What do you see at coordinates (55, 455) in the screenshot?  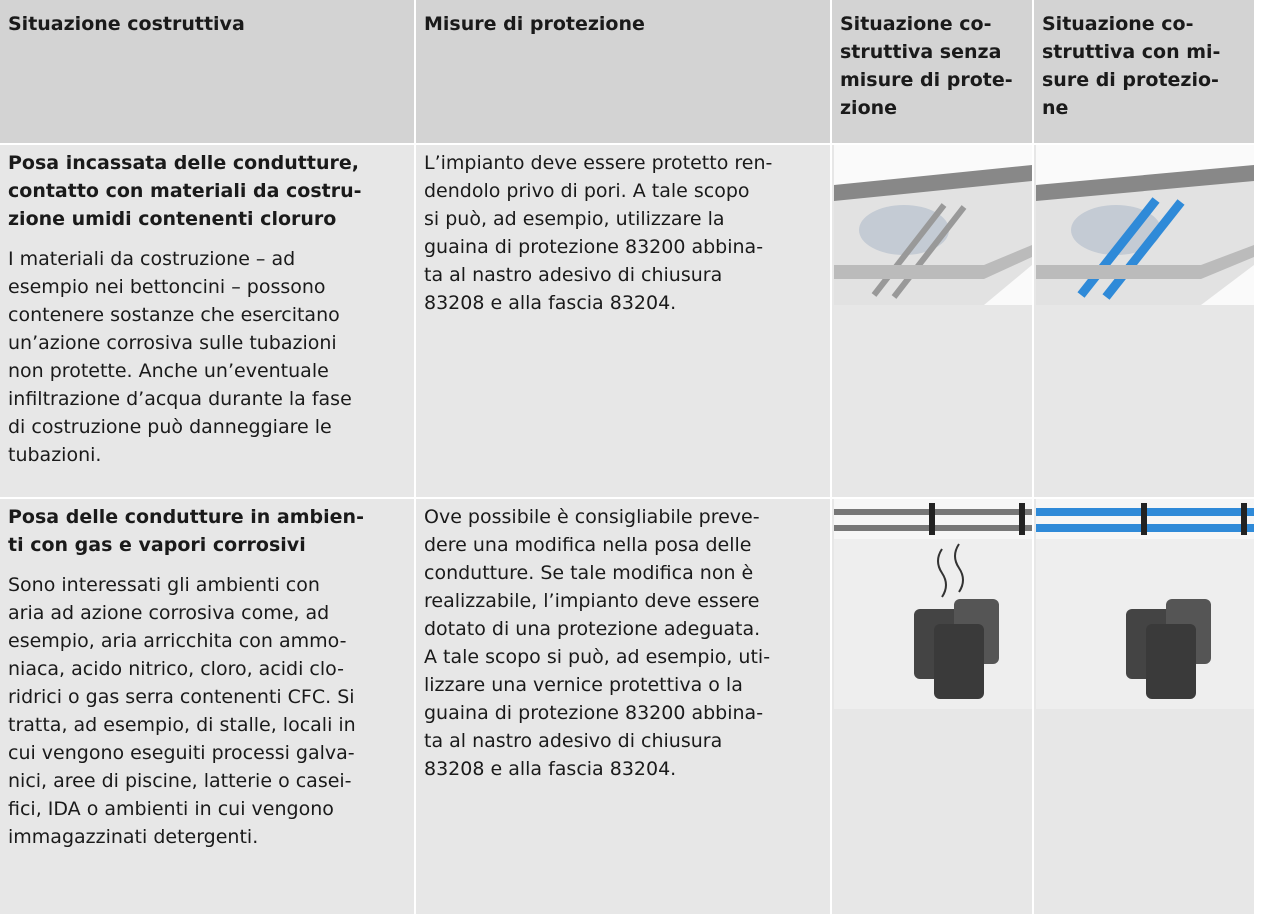 I see `row-text: tubazioni.` at bounding box center [55, 455].